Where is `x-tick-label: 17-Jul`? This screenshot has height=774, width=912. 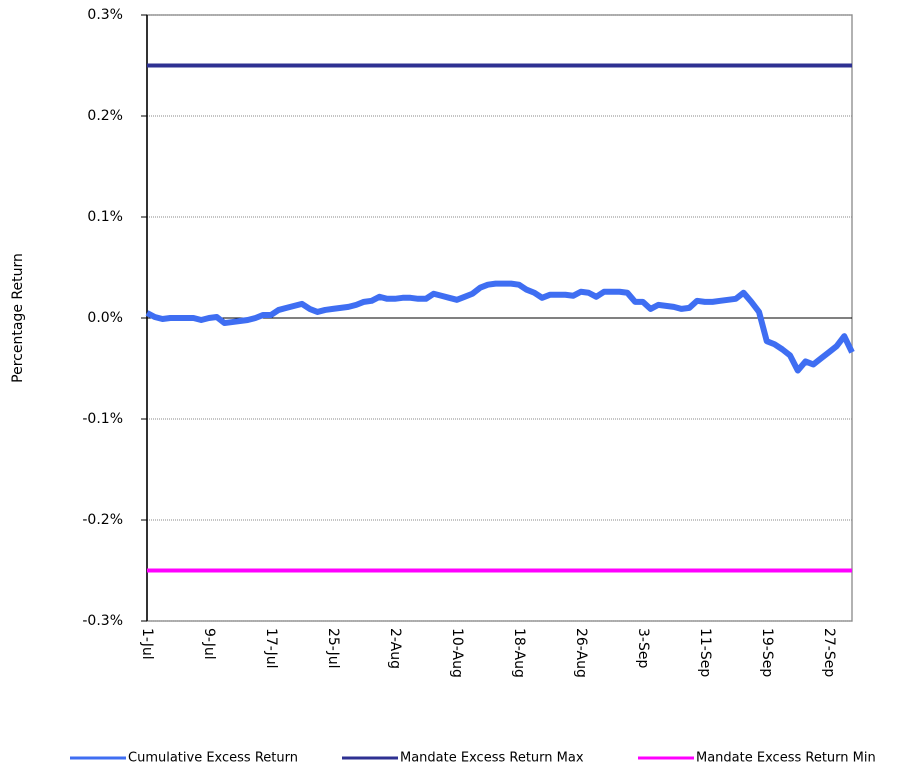 x-tick-label: 17-Jul is located at coordinates (271, 648).